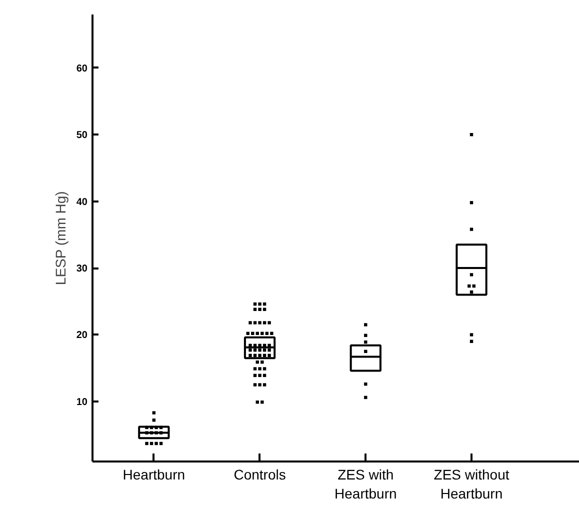 The height and width of the screenshot is (531, 579). What do you see at coordinates (82, 202) in the screenshot?
I see `y-tick-label: 40` at bounding box center [82, 202].